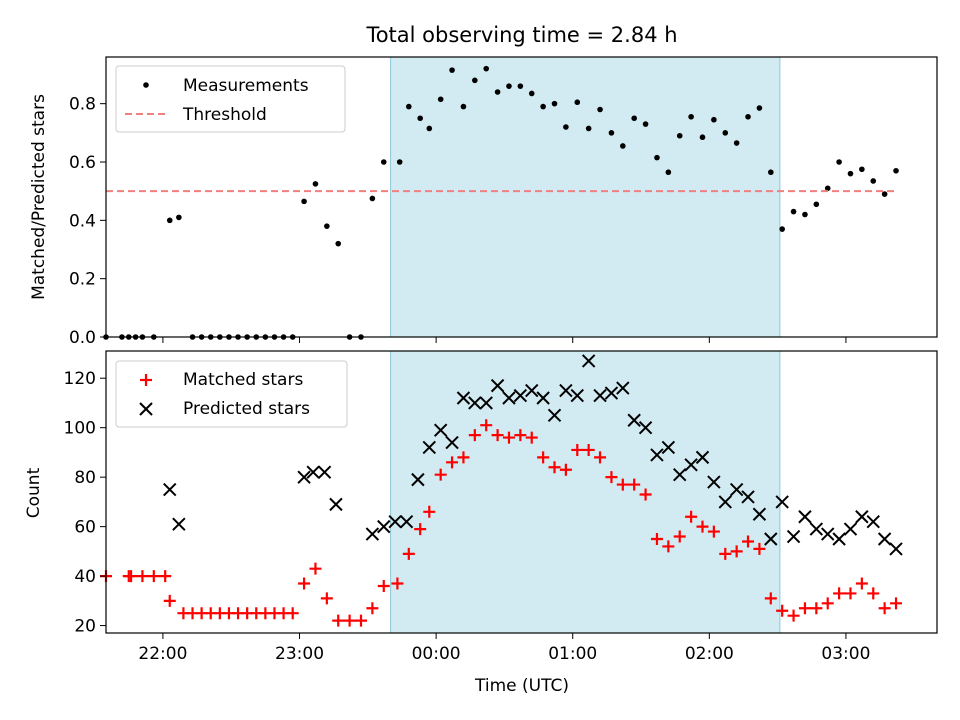 This screenshot has width=960, height=720. What do you see at coordinates (85, 528) in the screenshot?
I see `bottom-y-tick-label: 60` at bounding box center [85, 528].